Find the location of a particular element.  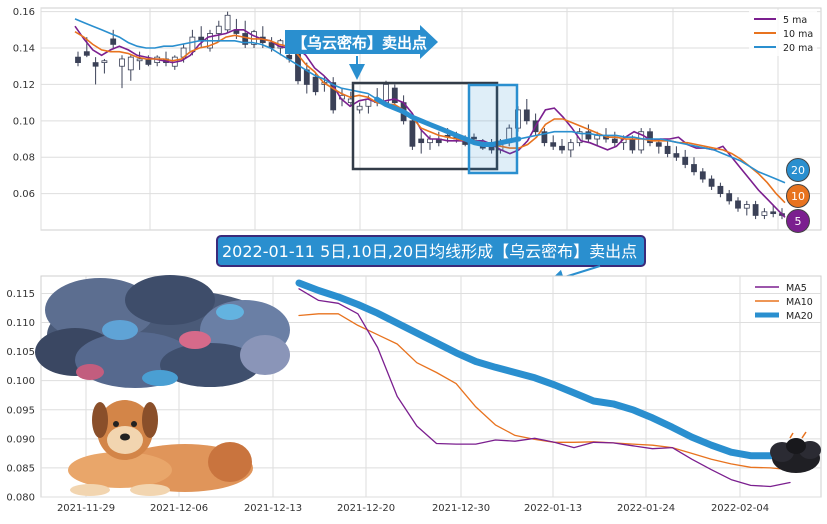

callout-text: 【乌云密布】卖出点 is located at coordinates (359, 43).